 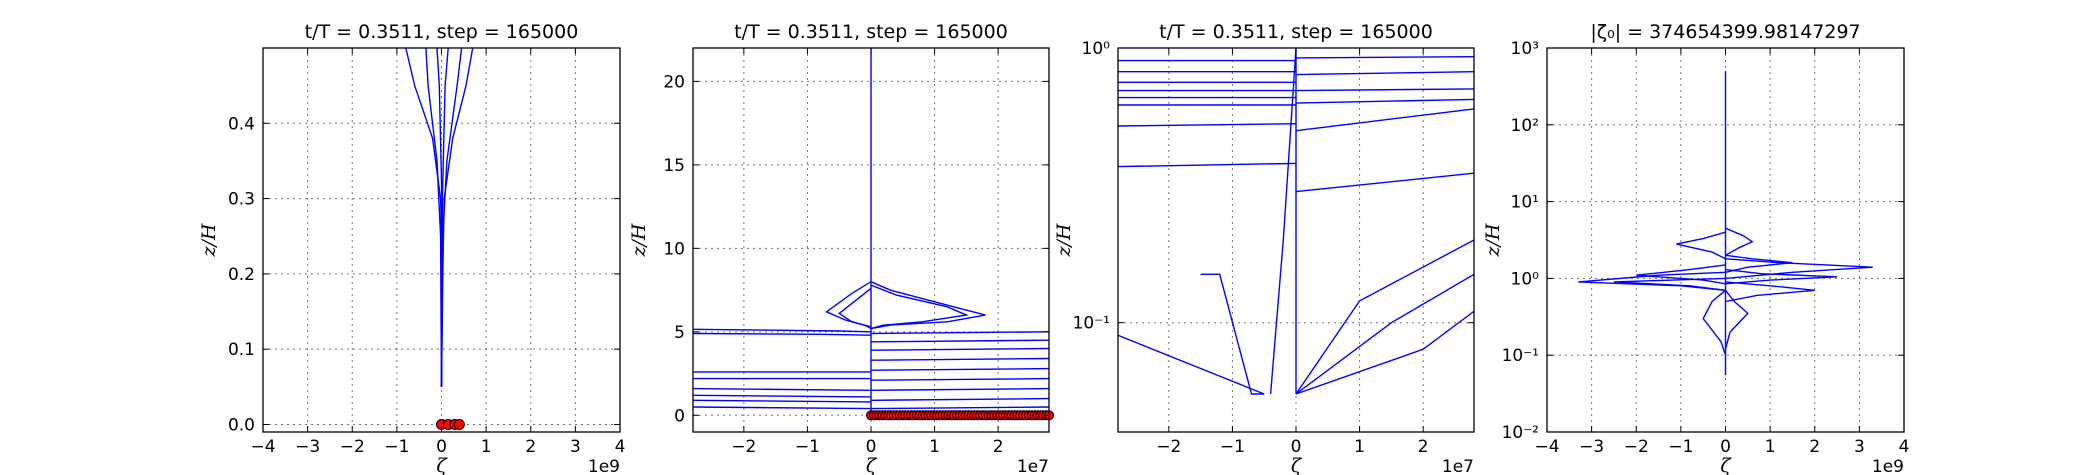 I want to click on y-tick-label: 0.0, so click(x=241, y=425).